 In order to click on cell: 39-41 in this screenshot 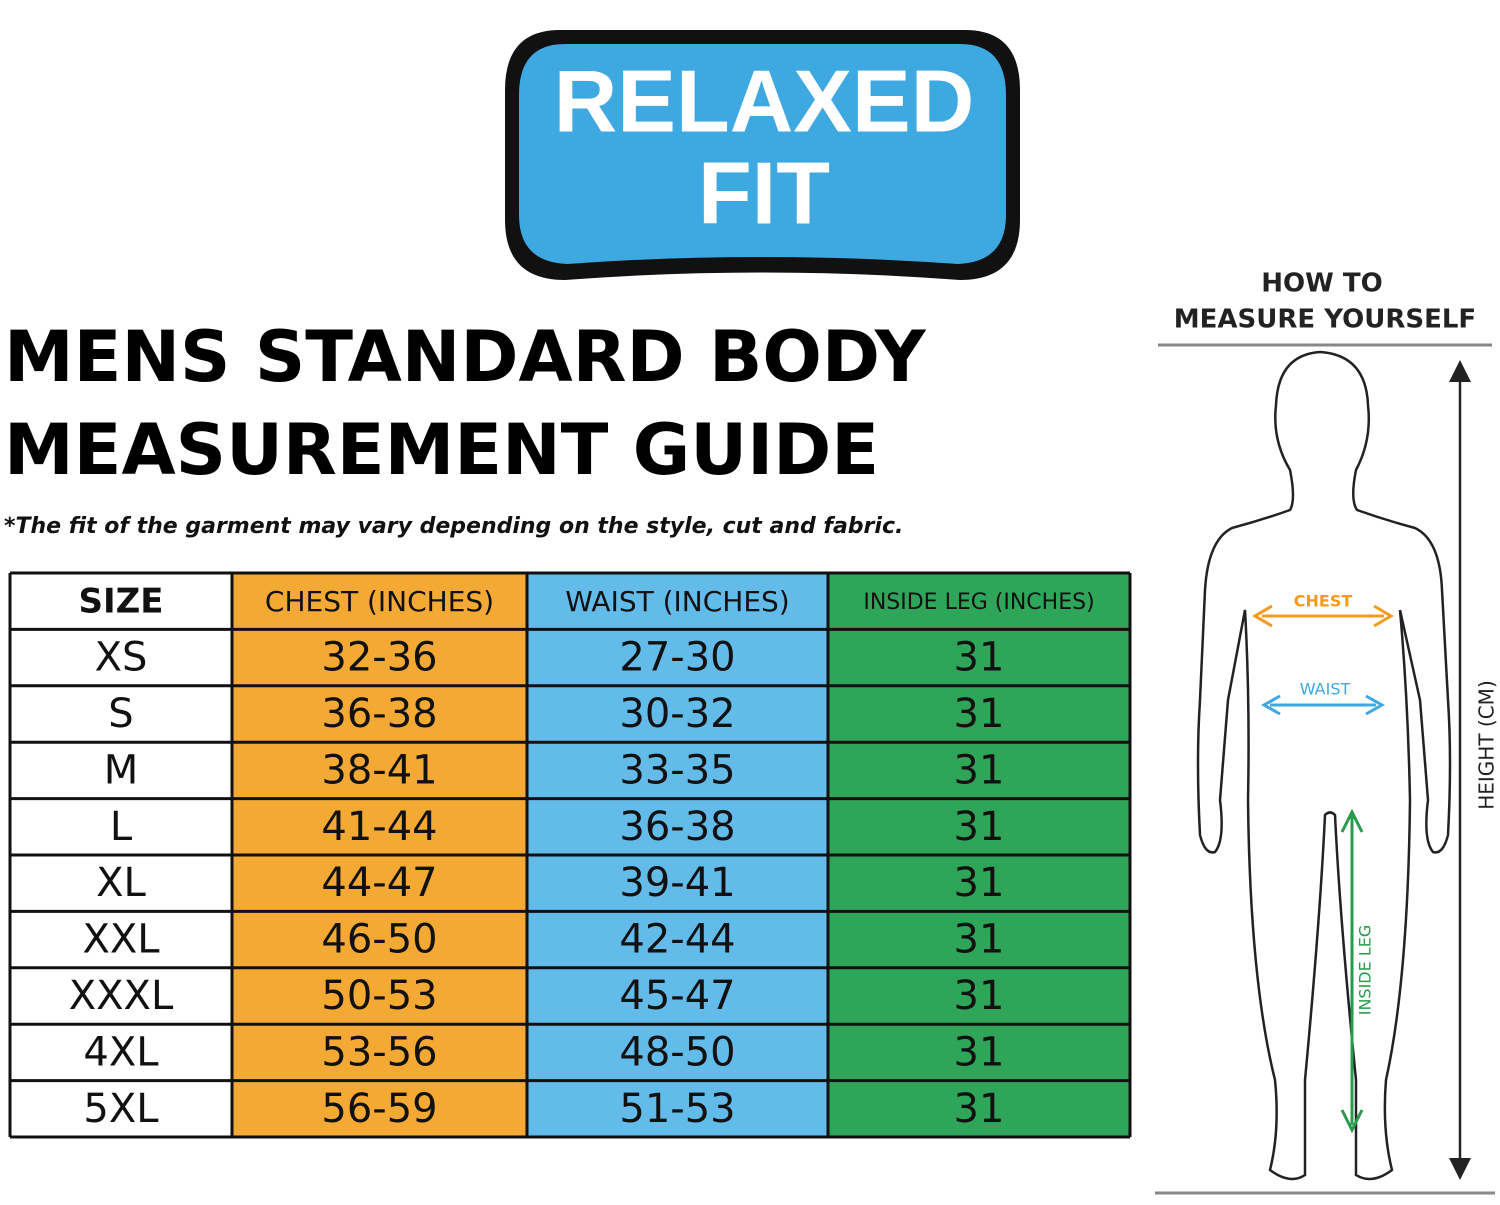, I will do `click(677, 883)`.